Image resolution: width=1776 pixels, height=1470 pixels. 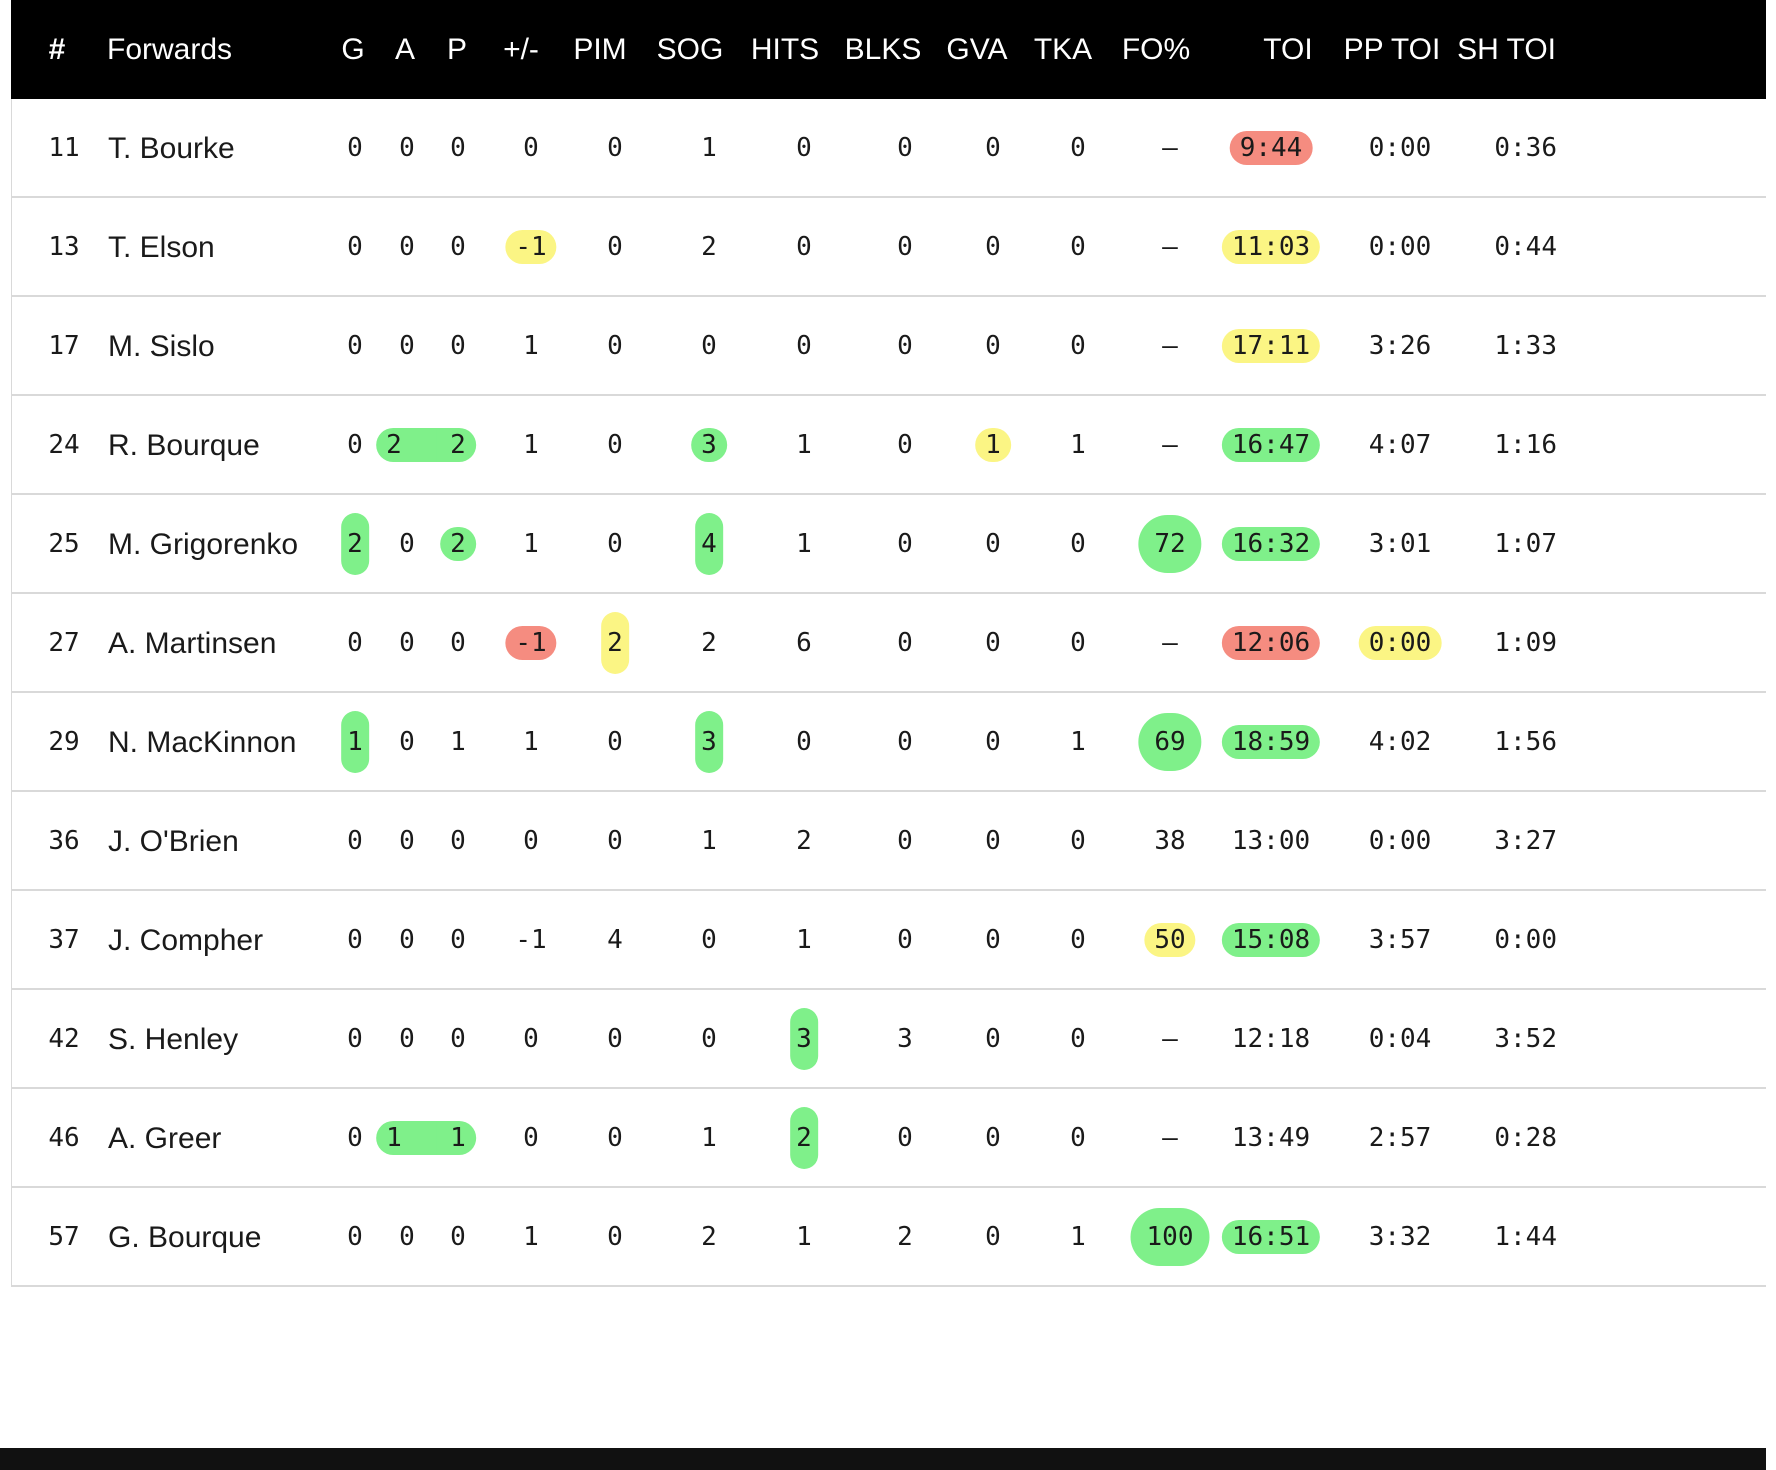 I want to click on header-hits: HITS, so click(x=785, y=49).